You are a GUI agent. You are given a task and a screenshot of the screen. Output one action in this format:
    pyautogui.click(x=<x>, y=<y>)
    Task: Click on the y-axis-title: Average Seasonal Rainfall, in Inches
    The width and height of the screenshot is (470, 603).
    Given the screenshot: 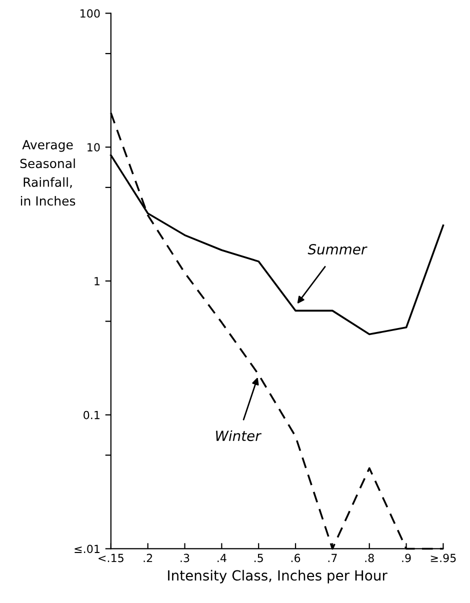 What is the action you would take?
    pyautogui.click(x=48, y=173)
    